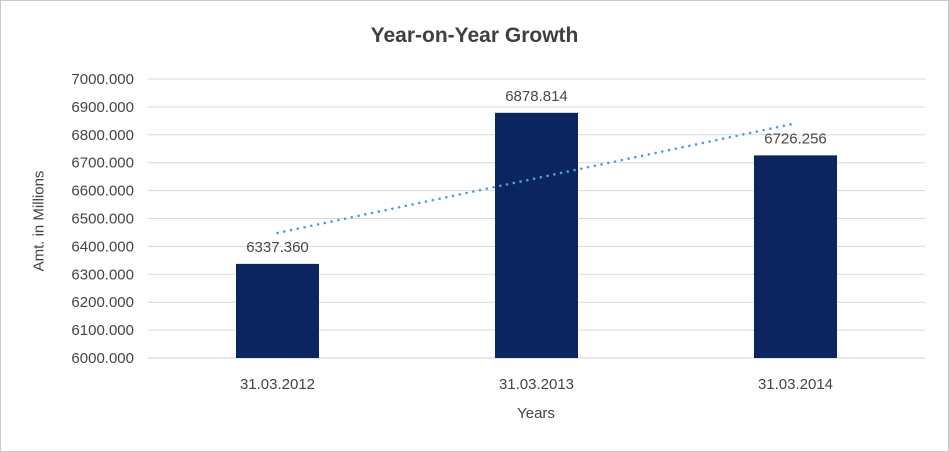 The width and height of the screenshot is (949, 452). I want to click on x-category-label: 31.03.2013, so click(536, 384).